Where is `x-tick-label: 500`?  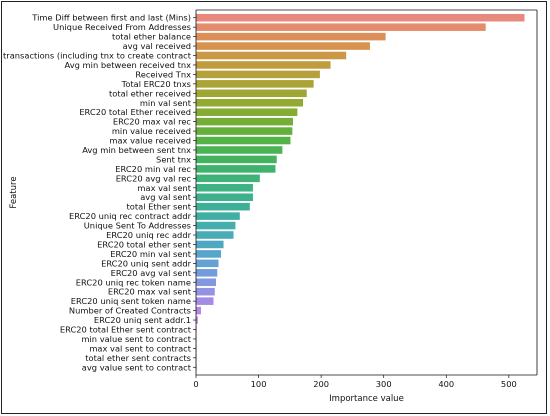 x-tick-label: 500 is located at coordinates (509, 384).